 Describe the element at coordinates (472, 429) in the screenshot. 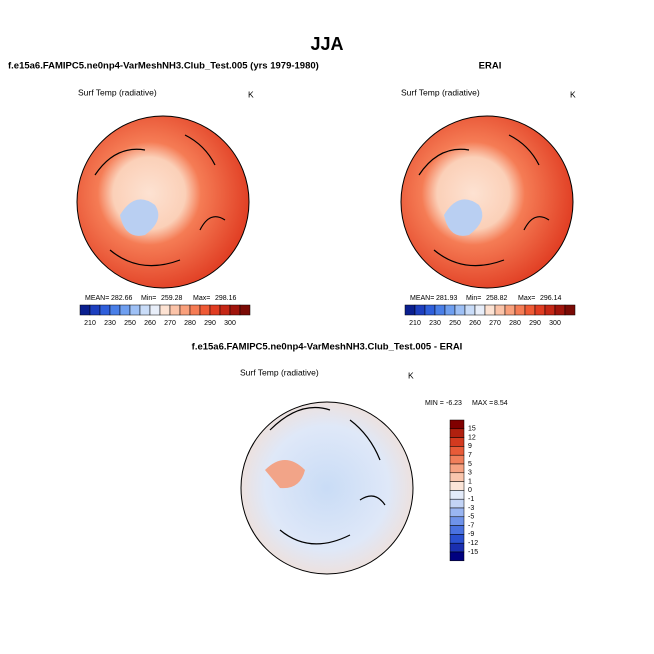

I see `colorbar-label: 15` at that location.